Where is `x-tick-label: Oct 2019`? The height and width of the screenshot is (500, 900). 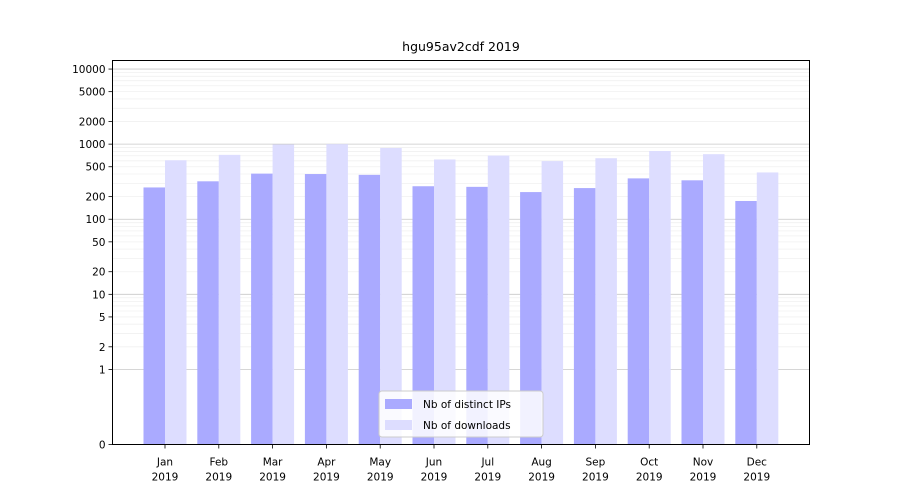
x-tick-label: Oct 2019 is located at coordinates (649, 470).